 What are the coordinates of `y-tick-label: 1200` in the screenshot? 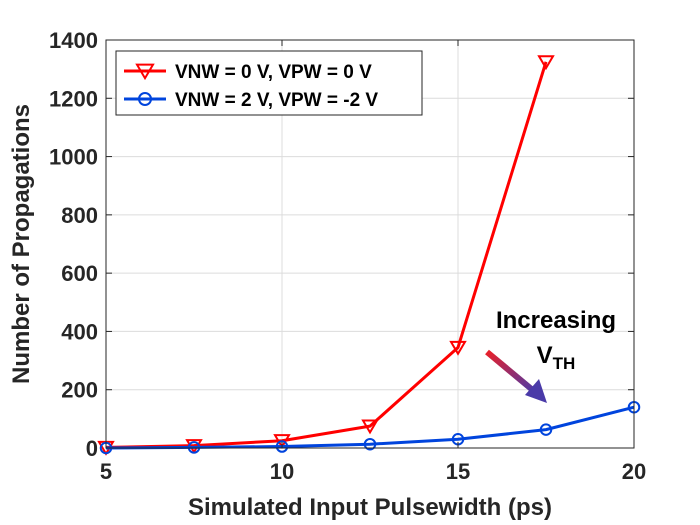 It's located at (73, 98).